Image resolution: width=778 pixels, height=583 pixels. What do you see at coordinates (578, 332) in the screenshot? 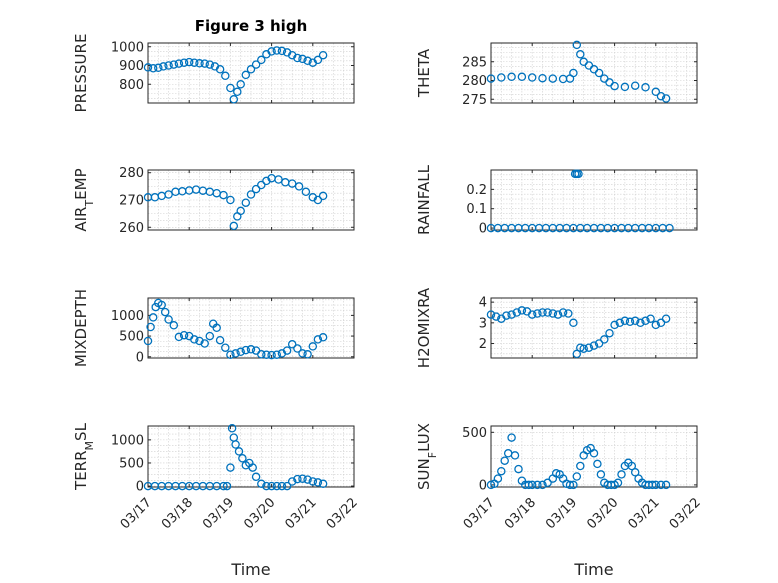
I see `series-h2omixra` at bounding box center [578, 332].